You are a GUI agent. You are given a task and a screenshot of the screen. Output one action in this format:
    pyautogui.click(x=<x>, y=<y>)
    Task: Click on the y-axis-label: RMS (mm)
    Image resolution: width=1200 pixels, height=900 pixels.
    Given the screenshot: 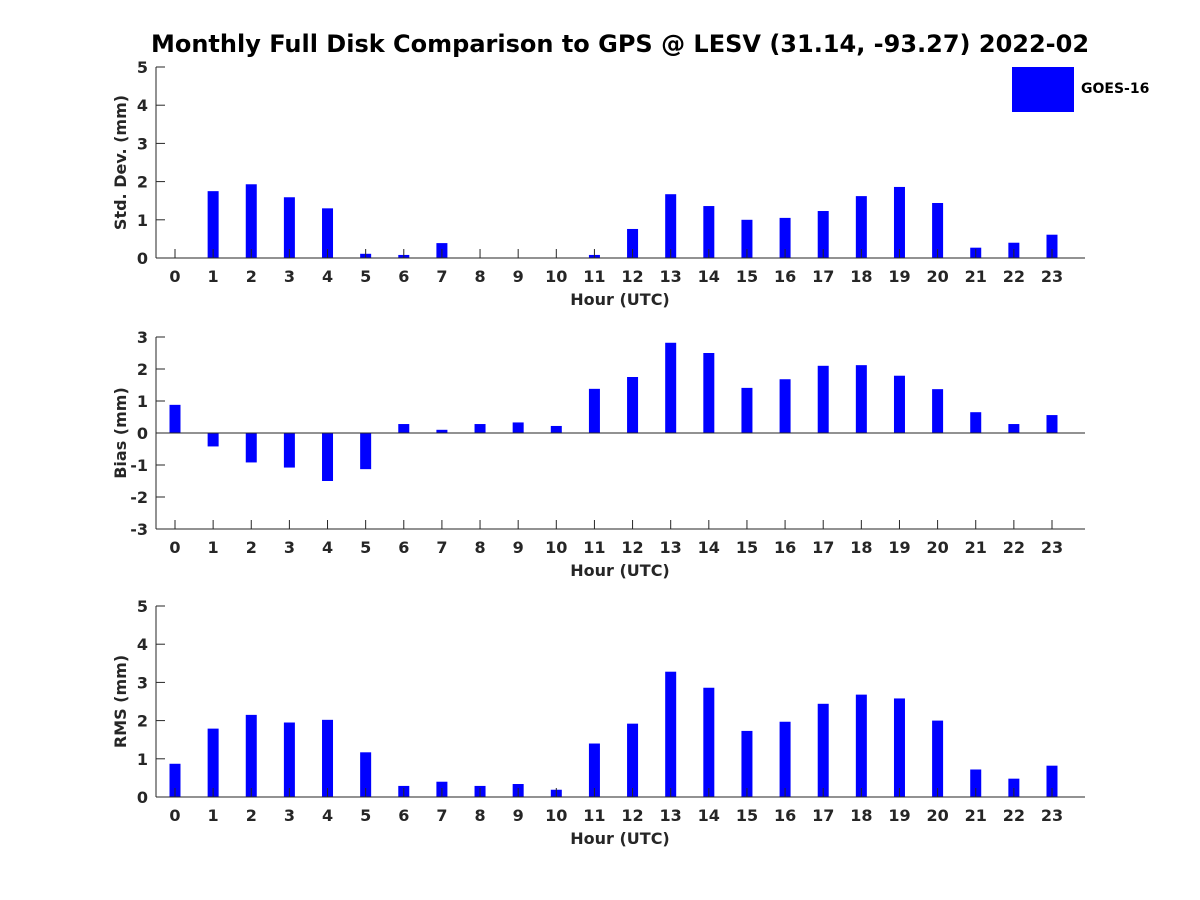 What is the action you would take?
    pyautogui.click(x=120, y=701)
    